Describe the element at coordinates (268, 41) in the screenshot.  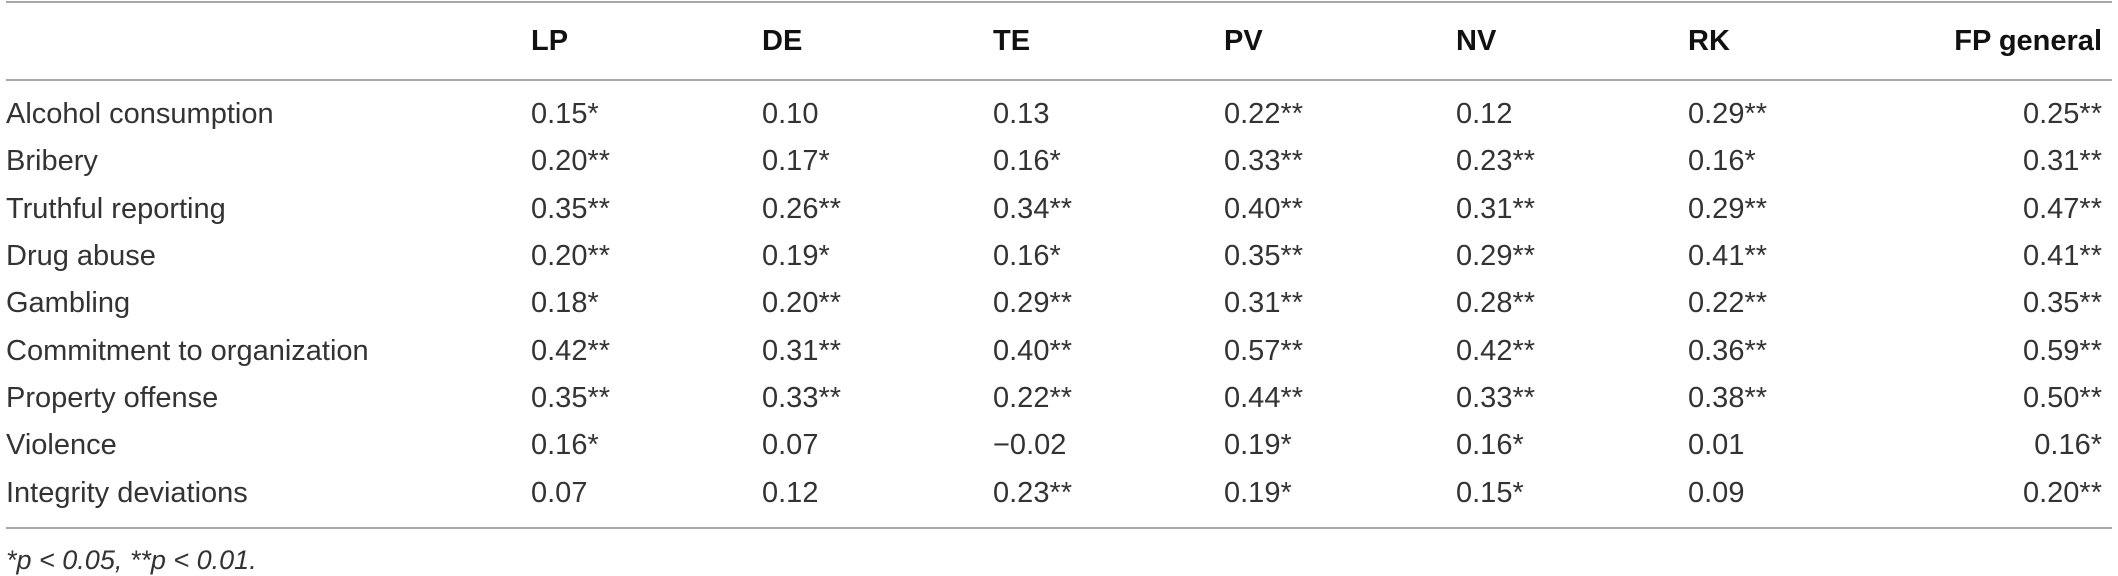
I see `header-cell-row-label` at that location.